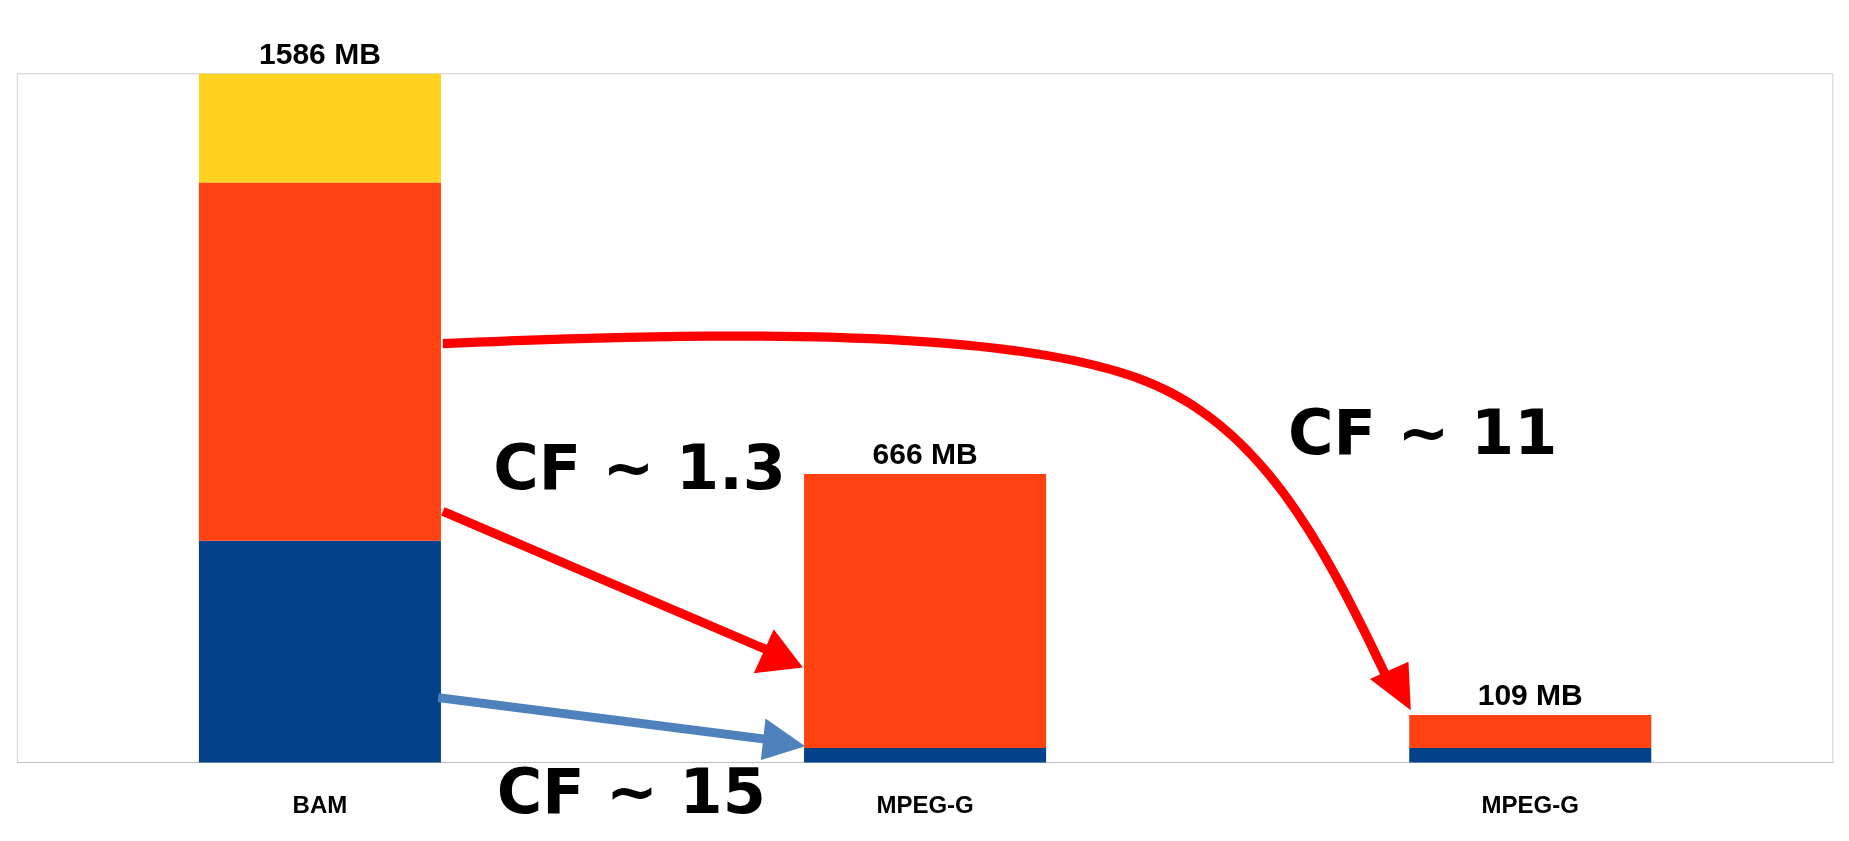 Image resolution: width=1849 pixels, height=841 pixels. Describe the element at coordinates (1423, 432) in the screenshot. I see `annotation: CF ~ 11` at that location.